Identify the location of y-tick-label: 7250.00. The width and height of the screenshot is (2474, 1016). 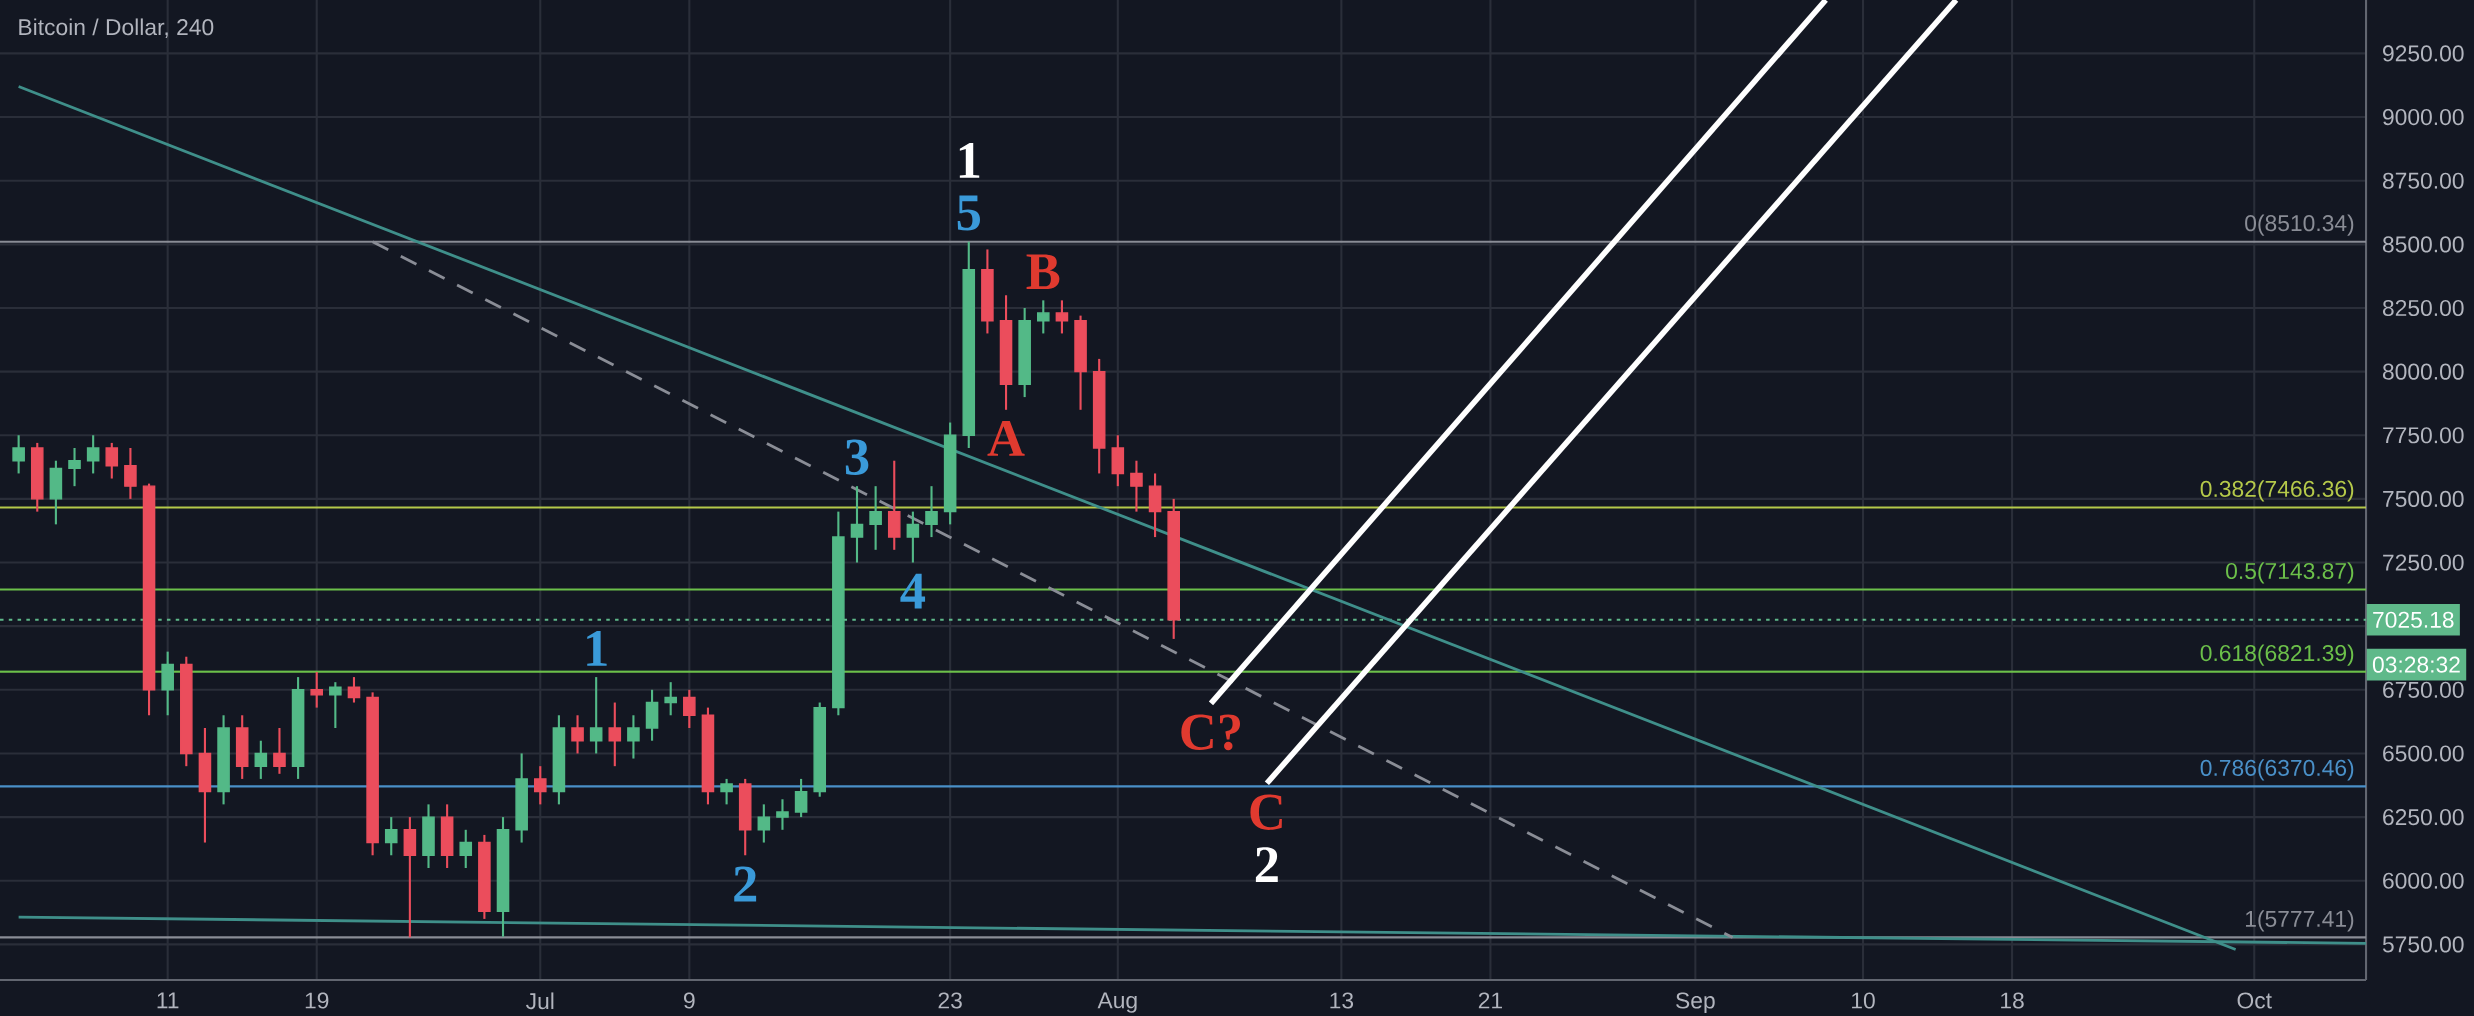
(2423, 562).